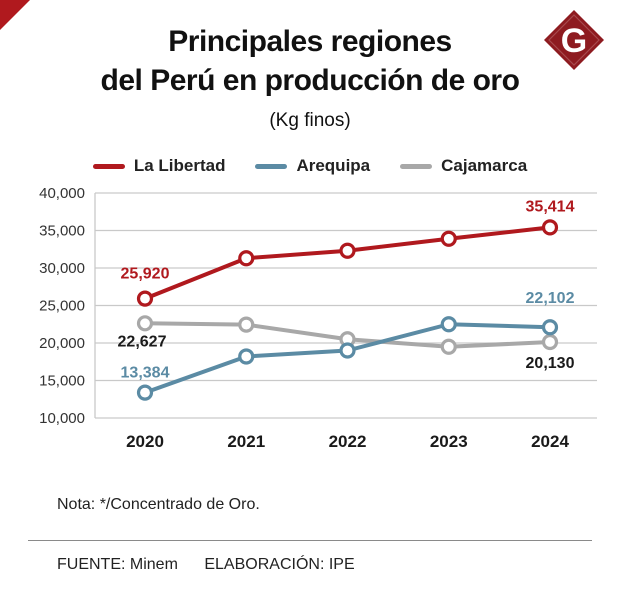  I want to click on svg-text: 20,000, so click(62, 343).